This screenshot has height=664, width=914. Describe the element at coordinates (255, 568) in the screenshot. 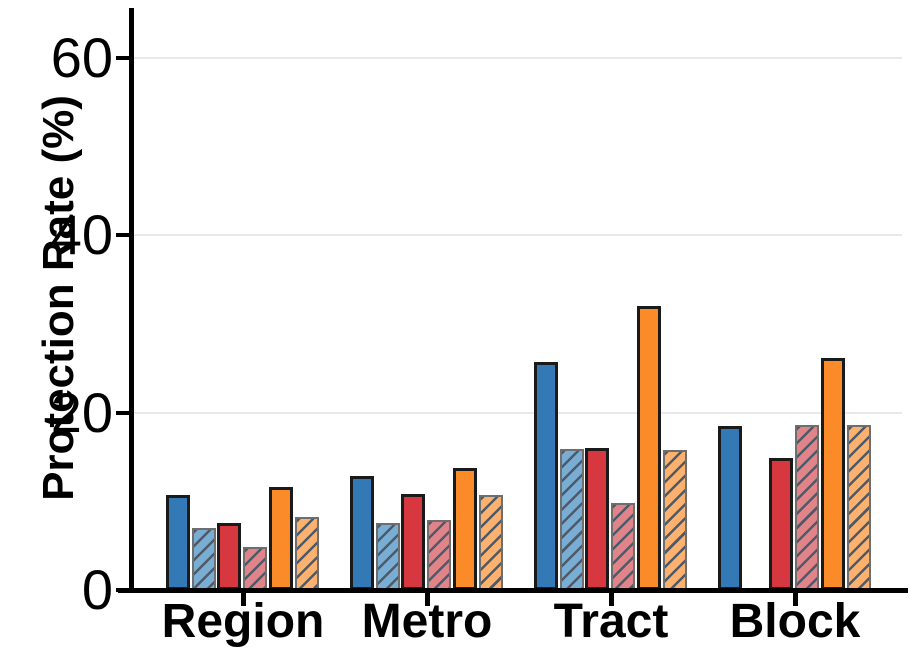

I see `bar-red-hatched-region` at that location.